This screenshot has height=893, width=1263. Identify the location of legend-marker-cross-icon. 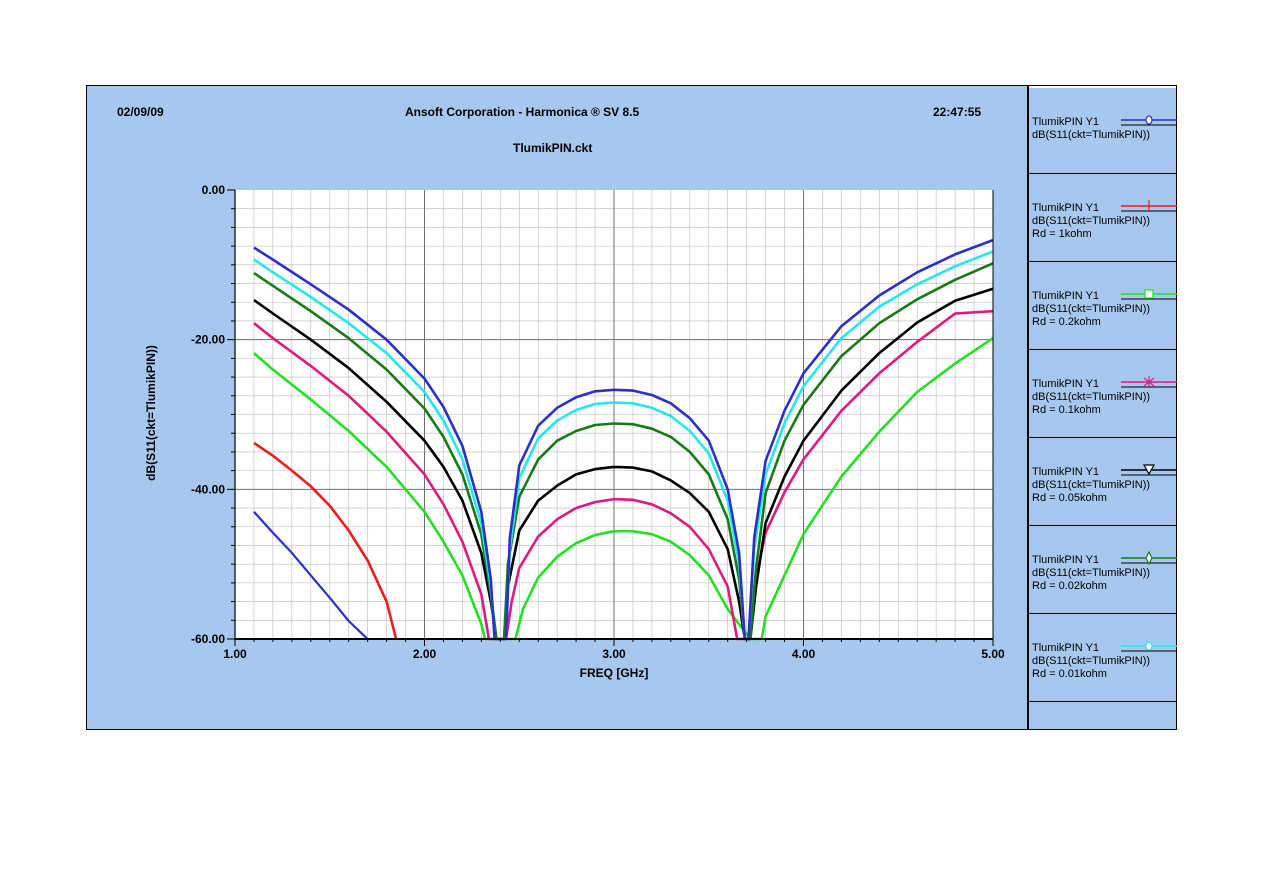
(1149, 206).